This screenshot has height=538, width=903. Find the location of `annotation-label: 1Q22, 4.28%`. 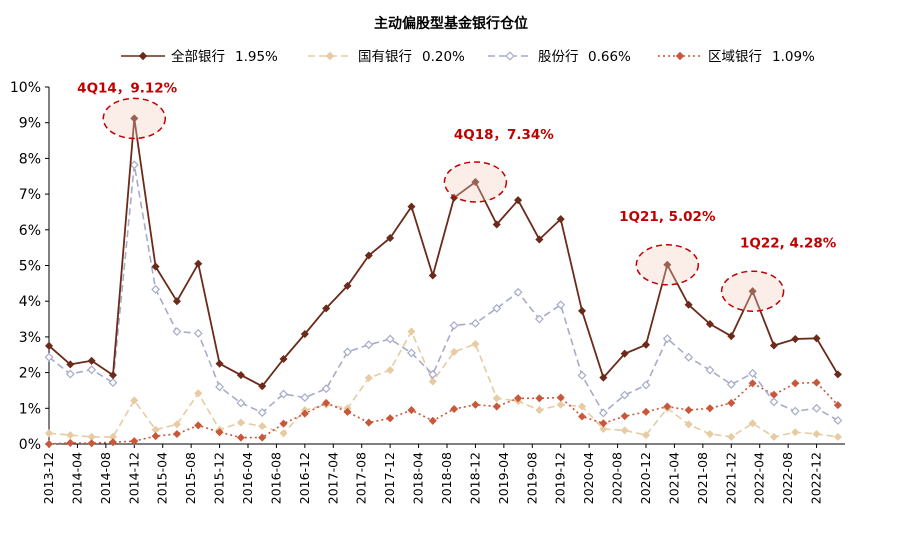

annotation-label: 1Q22, 4.28% is located at coordinates (788, 244).